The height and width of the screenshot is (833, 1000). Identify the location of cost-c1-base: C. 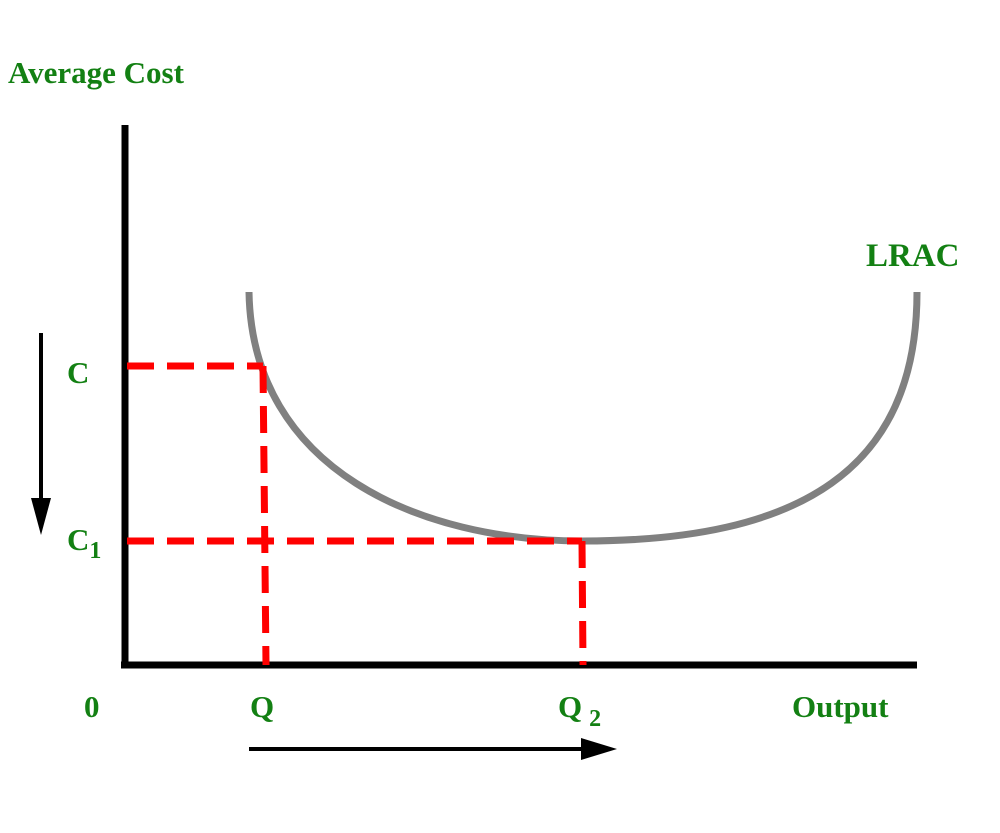
(78, 539).